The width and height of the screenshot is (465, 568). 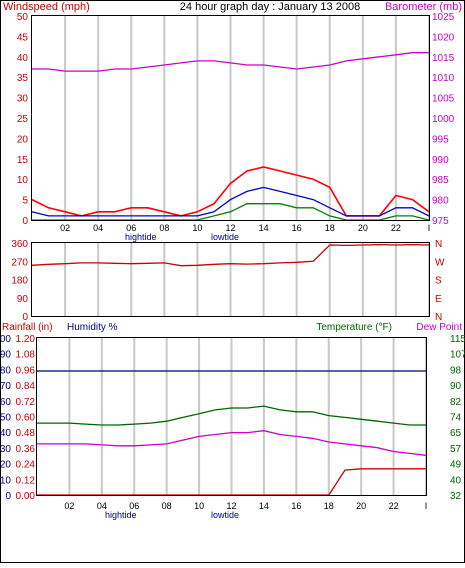 What do you see at coordinates (5, 402) in the screenshot?
I see `humidity-tick: 60` at bounding box center [5, 402].